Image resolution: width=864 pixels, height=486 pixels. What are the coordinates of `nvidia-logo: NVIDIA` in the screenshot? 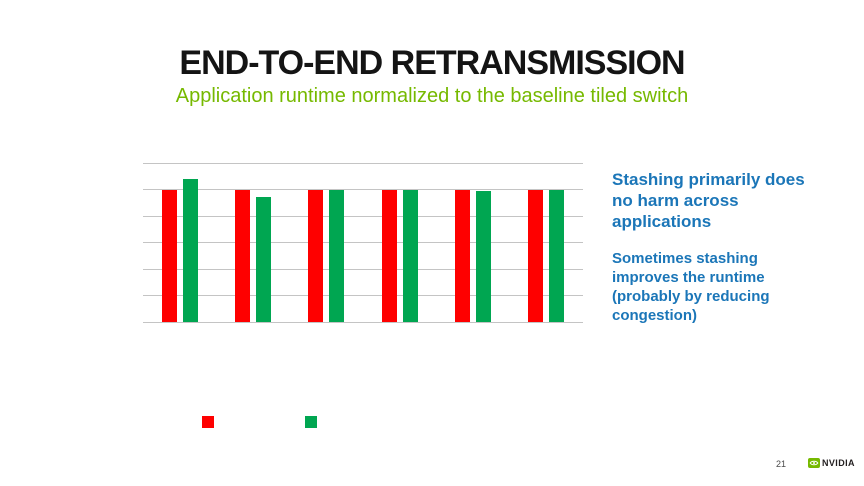 It's located at (831, 463).